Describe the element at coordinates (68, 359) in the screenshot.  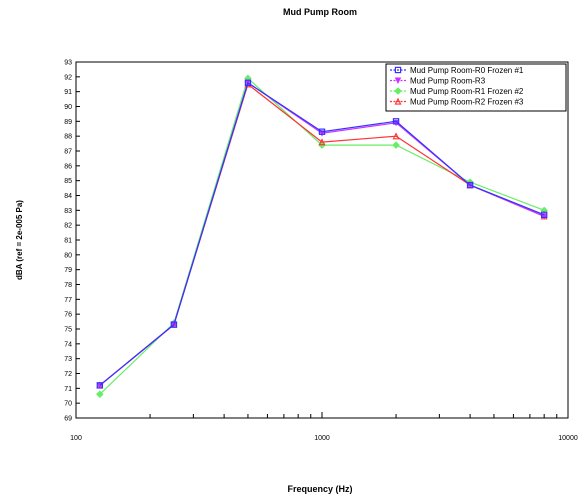
I see `y-tick-label: 73` at that location.